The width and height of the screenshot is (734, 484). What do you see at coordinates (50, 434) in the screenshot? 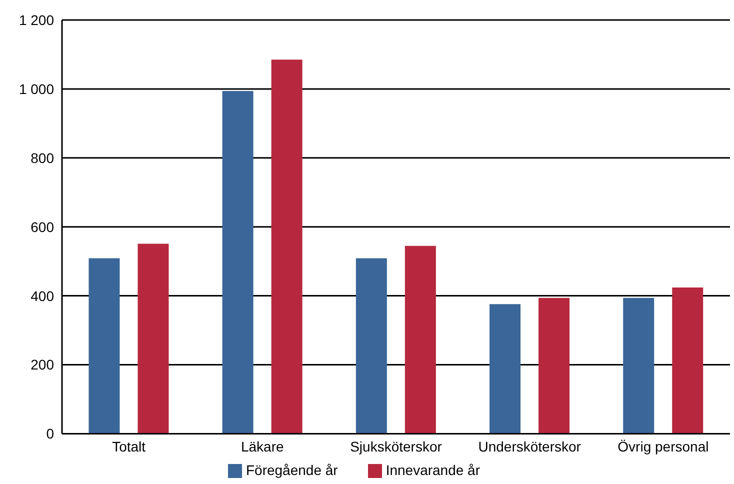
I see `y-tick-label: 0` at bounding box center [50, 434].